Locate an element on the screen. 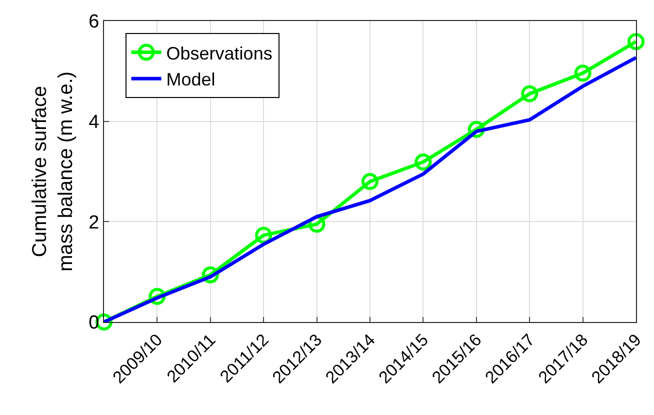  legend-label: Observations is located at coordinates (219, 53).